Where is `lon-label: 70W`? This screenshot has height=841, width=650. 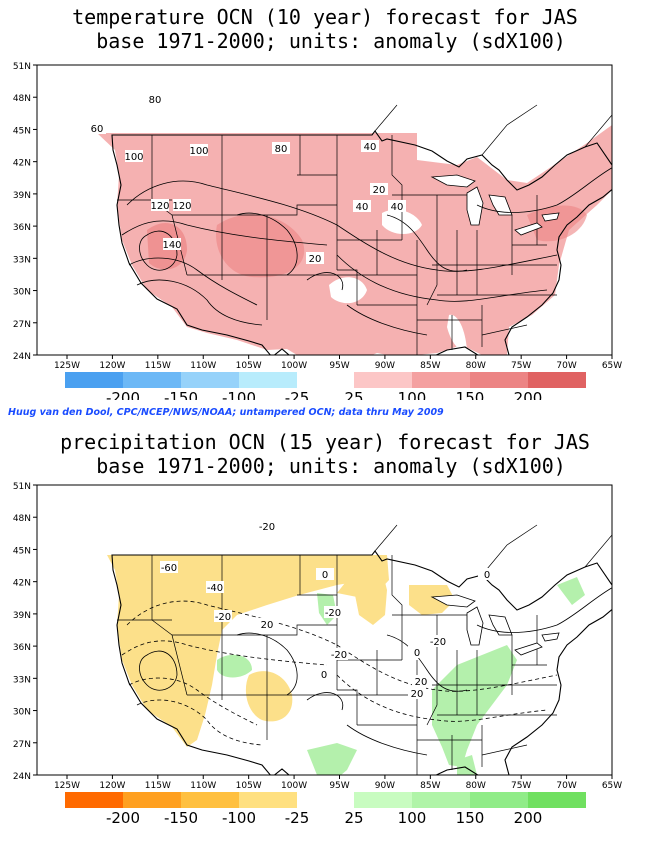 lon-label: 70W is located at coordinates (566, 786).